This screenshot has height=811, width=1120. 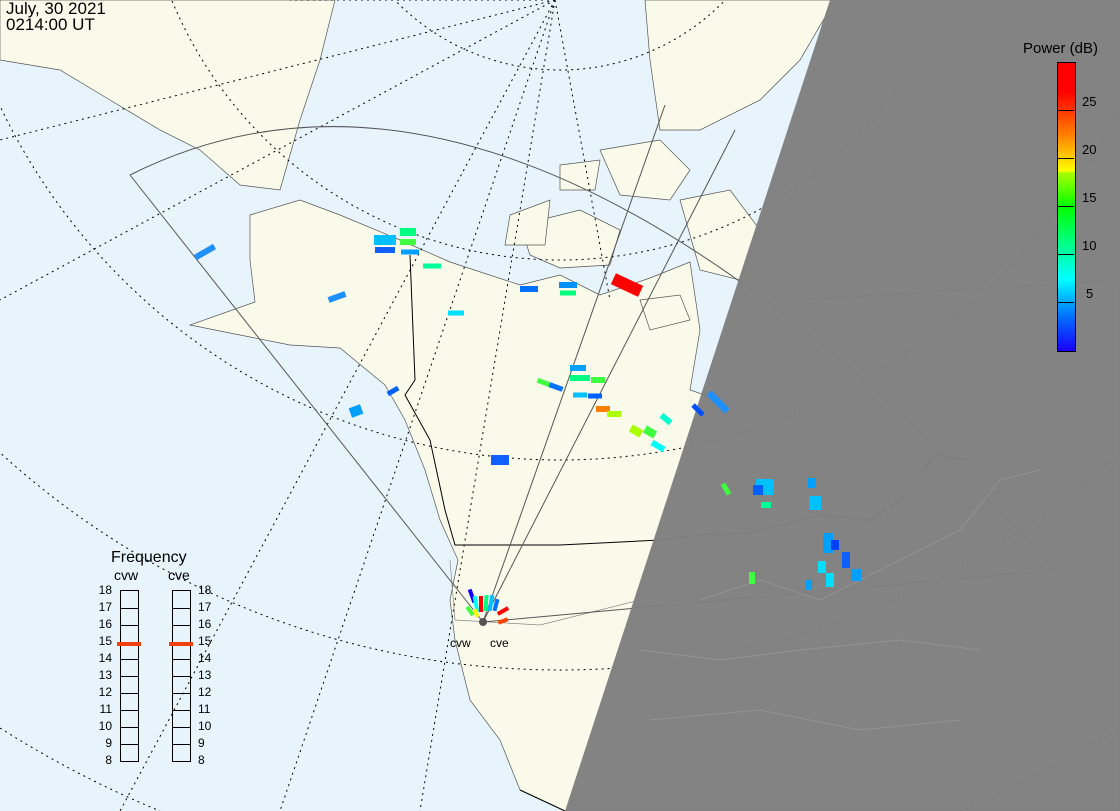 I want to click on colorbar-tick-label: 15, so click(x=1089, y=197).